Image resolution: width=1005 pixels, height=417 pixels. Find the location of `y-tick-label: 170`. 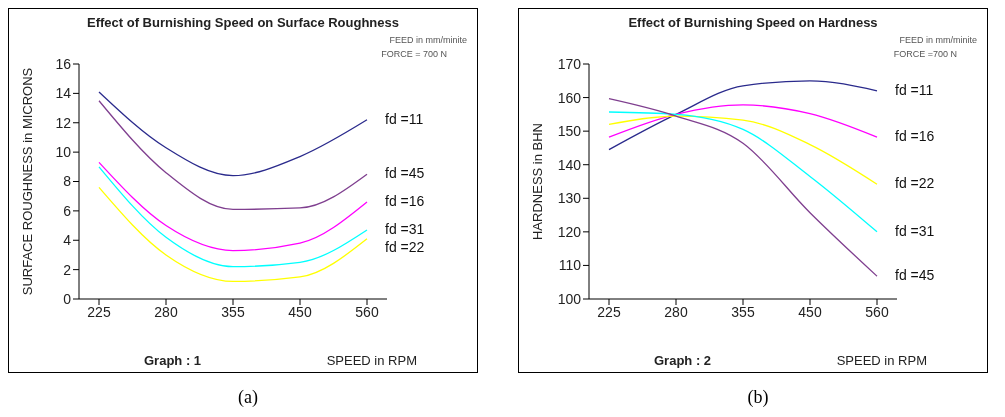

y-tick-label: 170 is located at coordinates (569, 63).